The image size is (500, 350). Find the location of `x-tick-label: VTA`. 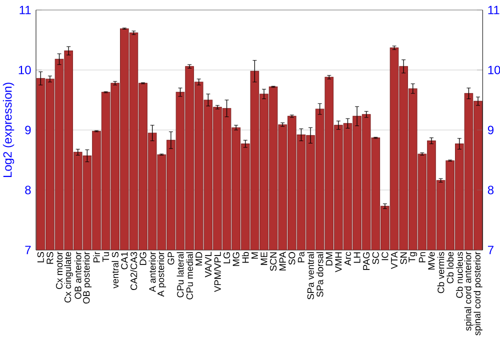

x-tick-label: VTA is located at coordinates (394, 261).